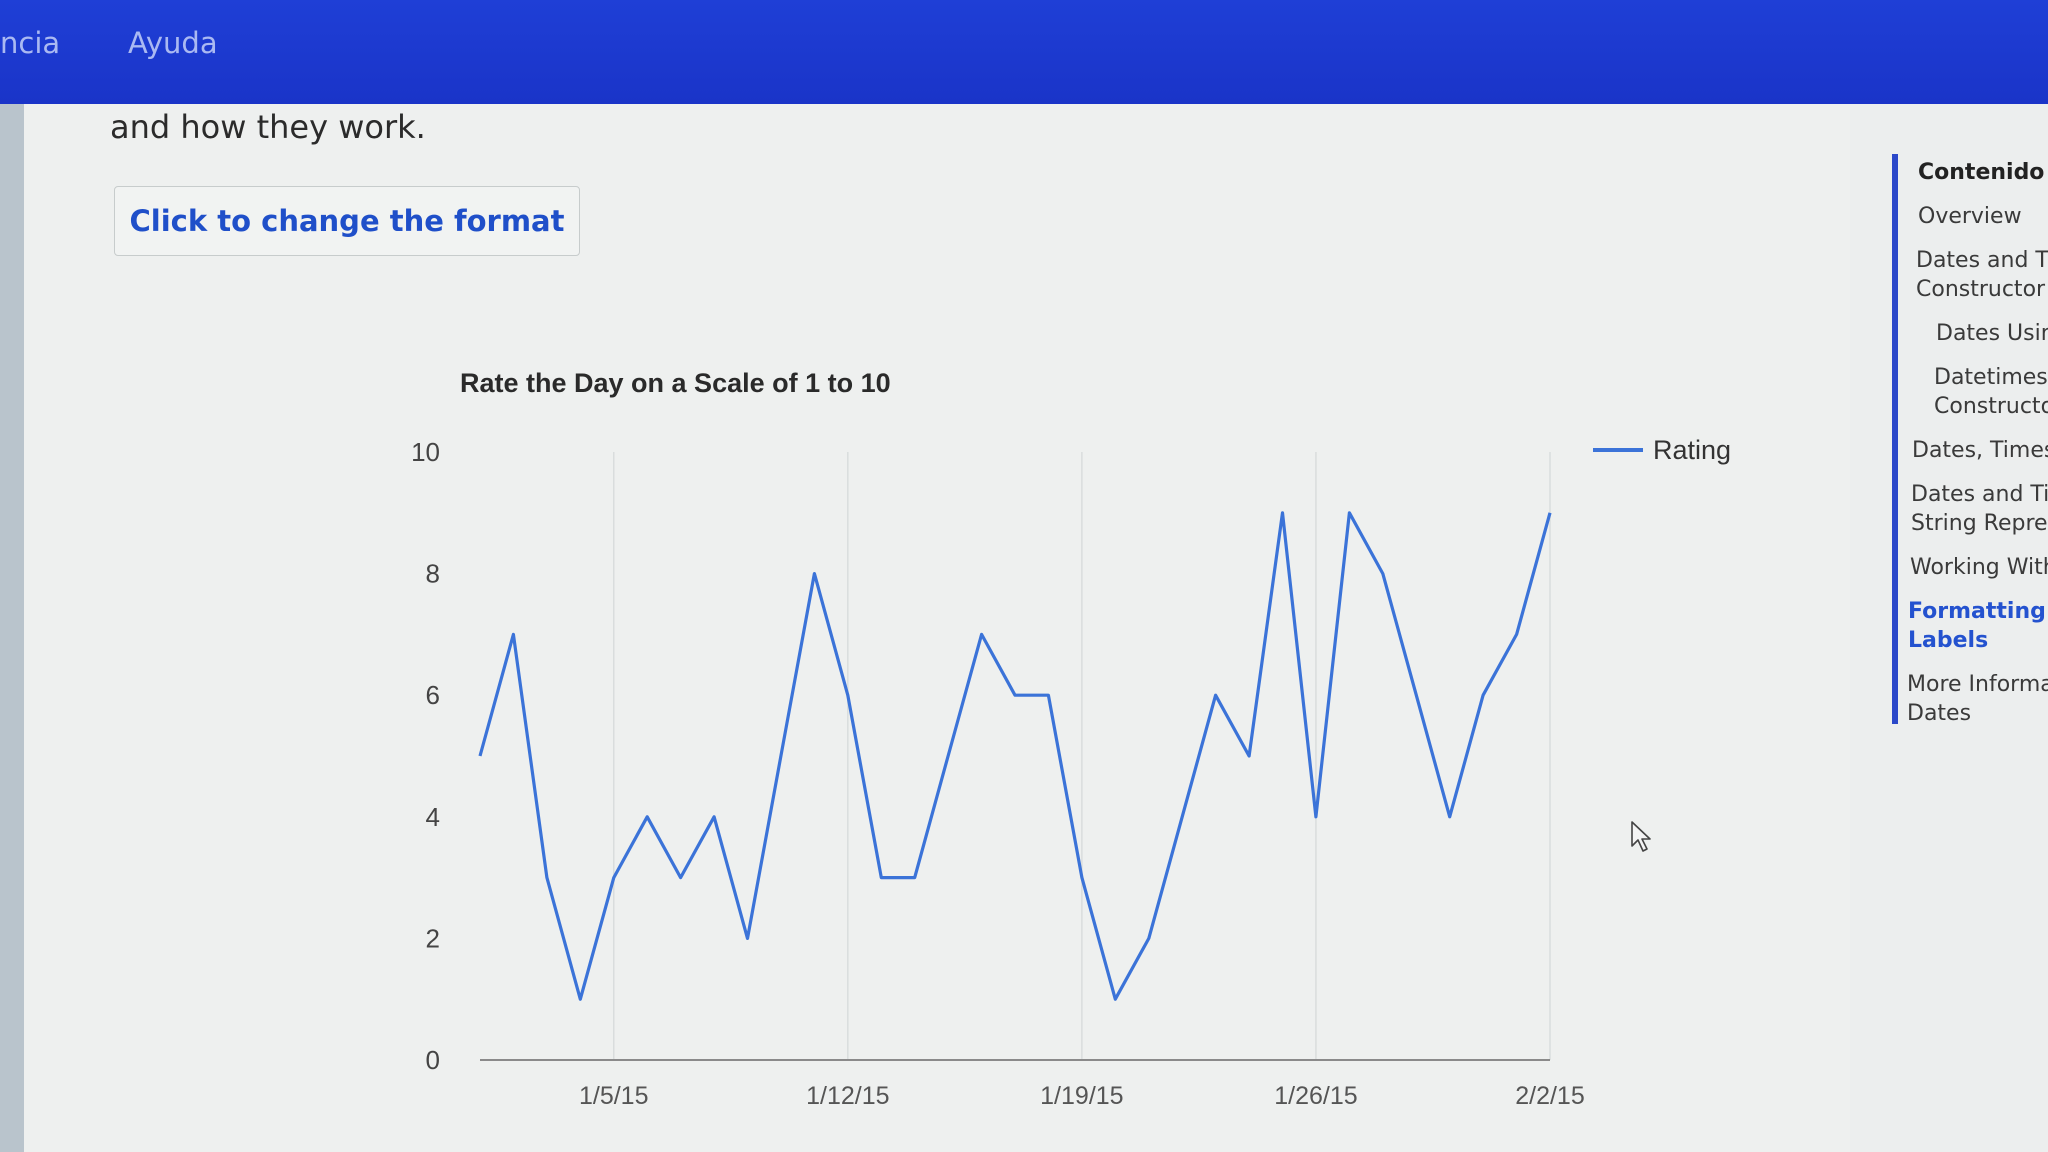  What do you see at coordinates (614, 1096) in the screenshot?
I see `x-tick-label: 1/5/15` at bounding box center [614, 1096].